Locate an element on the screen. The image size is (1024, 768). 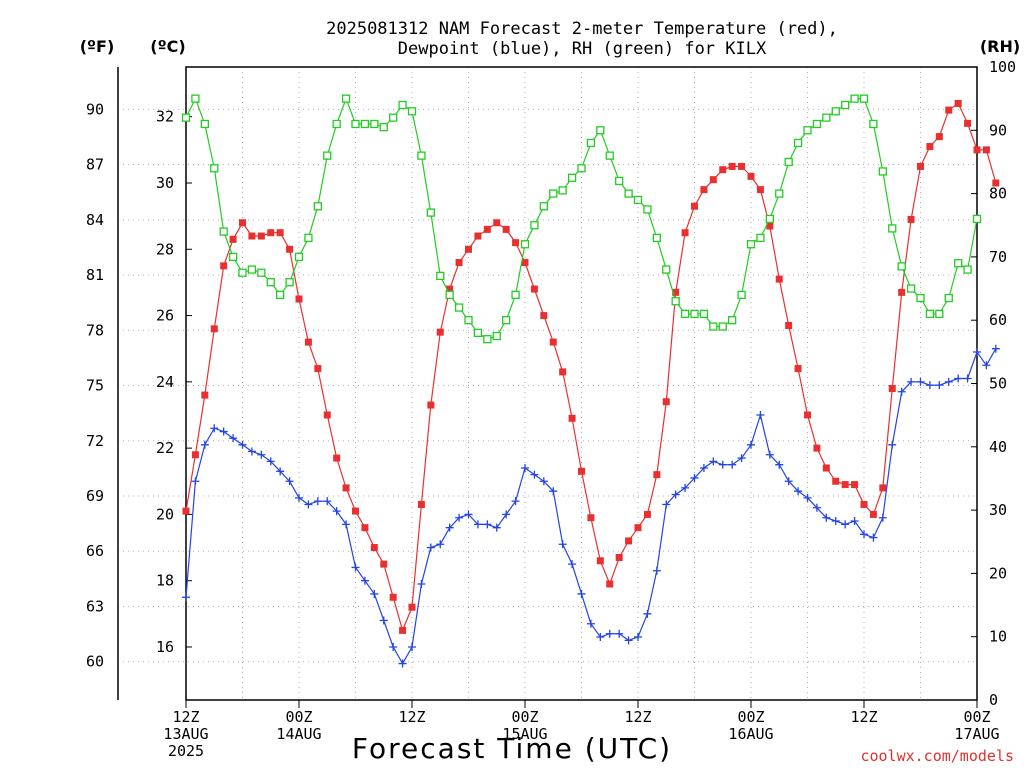
rh-tick-label: 0 is located at coordinates (993, 700).